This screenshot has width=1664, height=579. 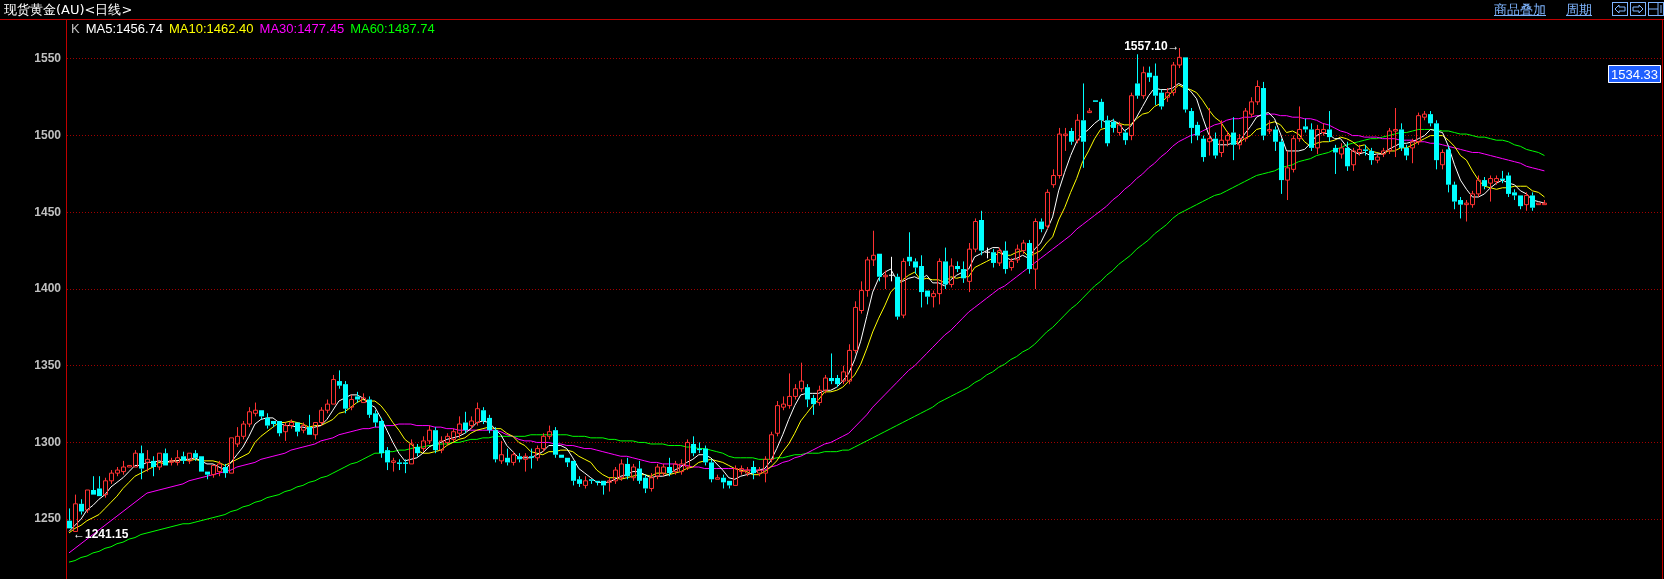 What do you see at coordinates (392, 28) in the screenshot?
I see `text: MA60:1487.74` at bounding box center [392, 28].